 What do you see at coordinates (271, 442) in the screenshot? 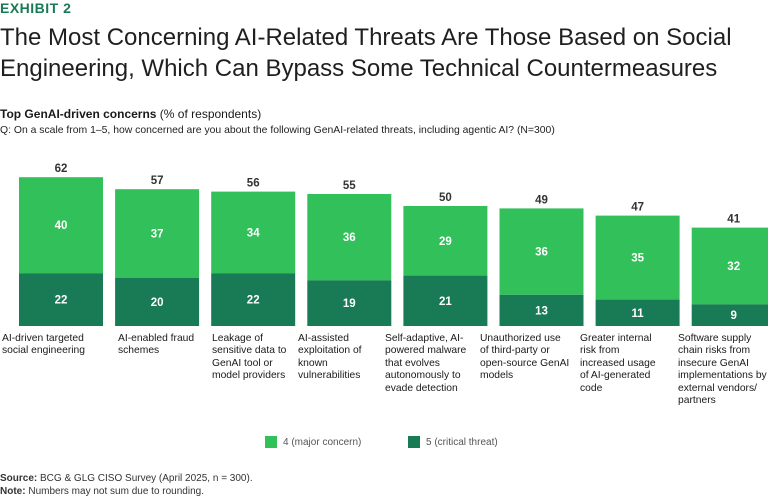
I see `legend-swatch-major` at bounding box center [271, 442].